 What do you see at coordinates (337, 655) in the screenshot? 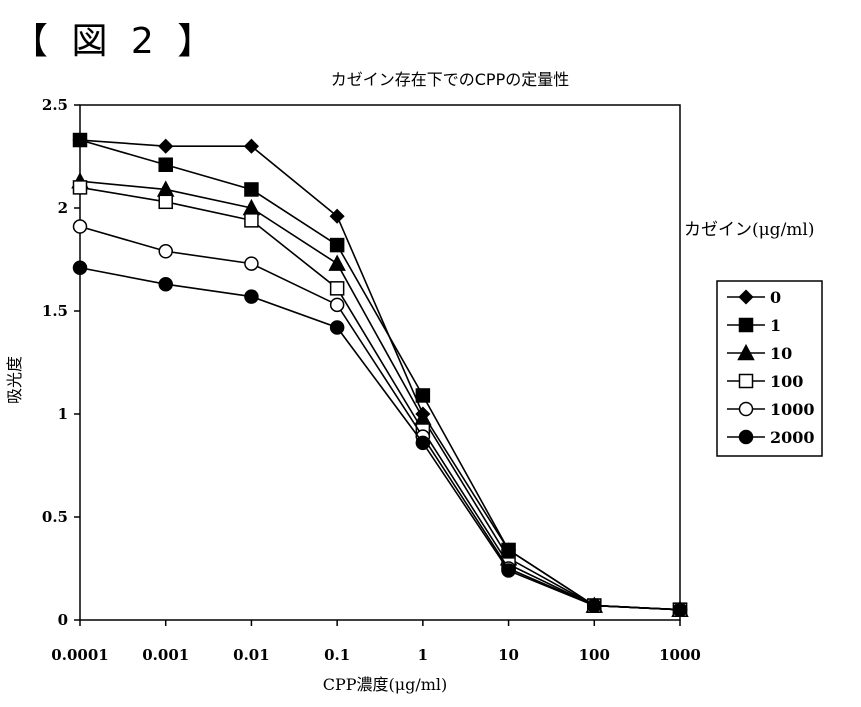
I see `x-tick-label: 0.1` at bounding box center [337, 655].